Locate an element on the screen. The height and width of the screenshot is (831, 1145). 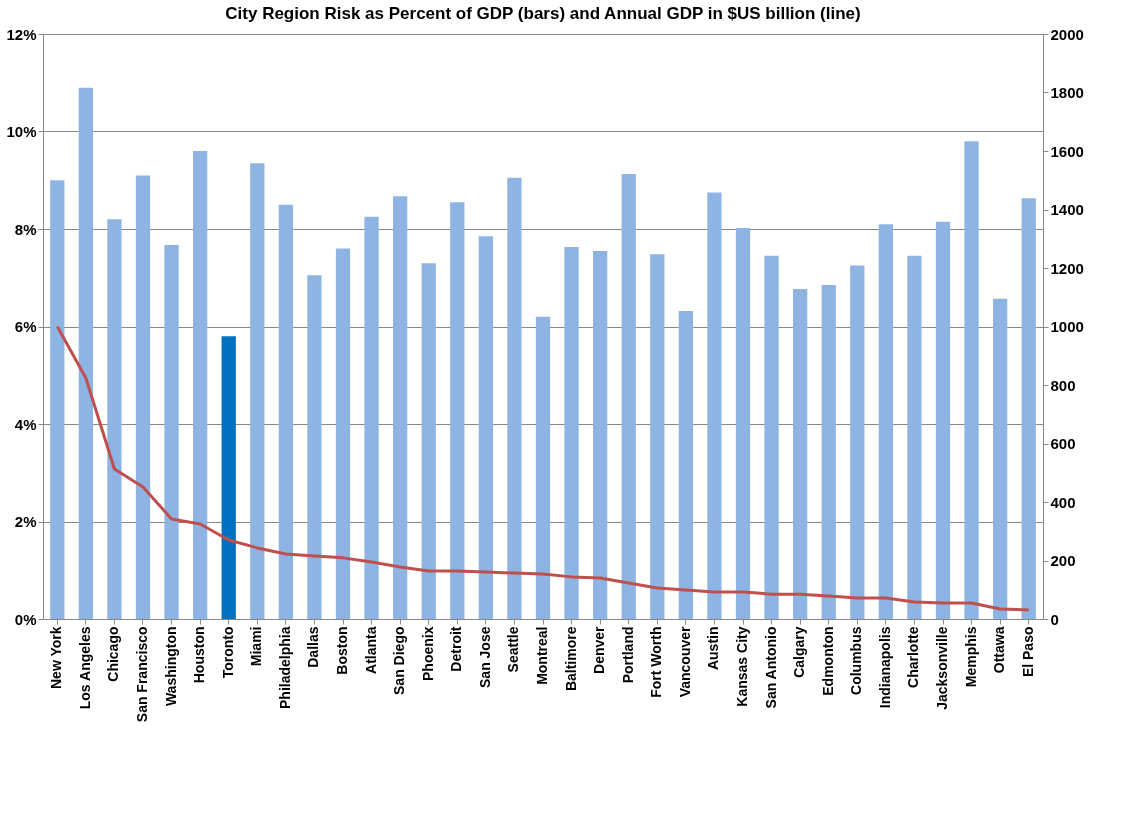
x-tick-label: El Paso is located at coordinates (1027, 652).